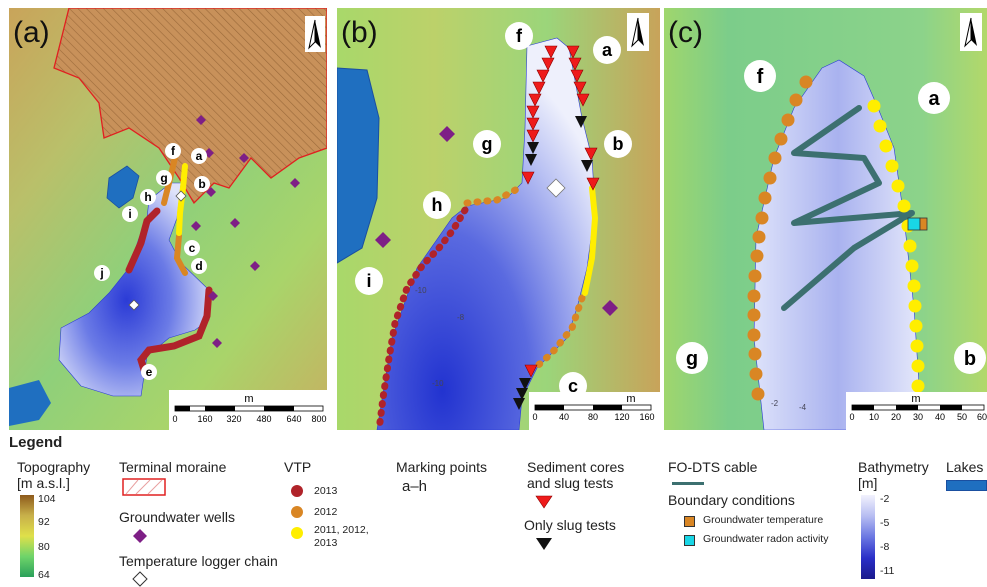  What do you see at coordinates (415, 486) in the screenshot?
I see `marking-range: a–h` at bounding box center [415, 486].